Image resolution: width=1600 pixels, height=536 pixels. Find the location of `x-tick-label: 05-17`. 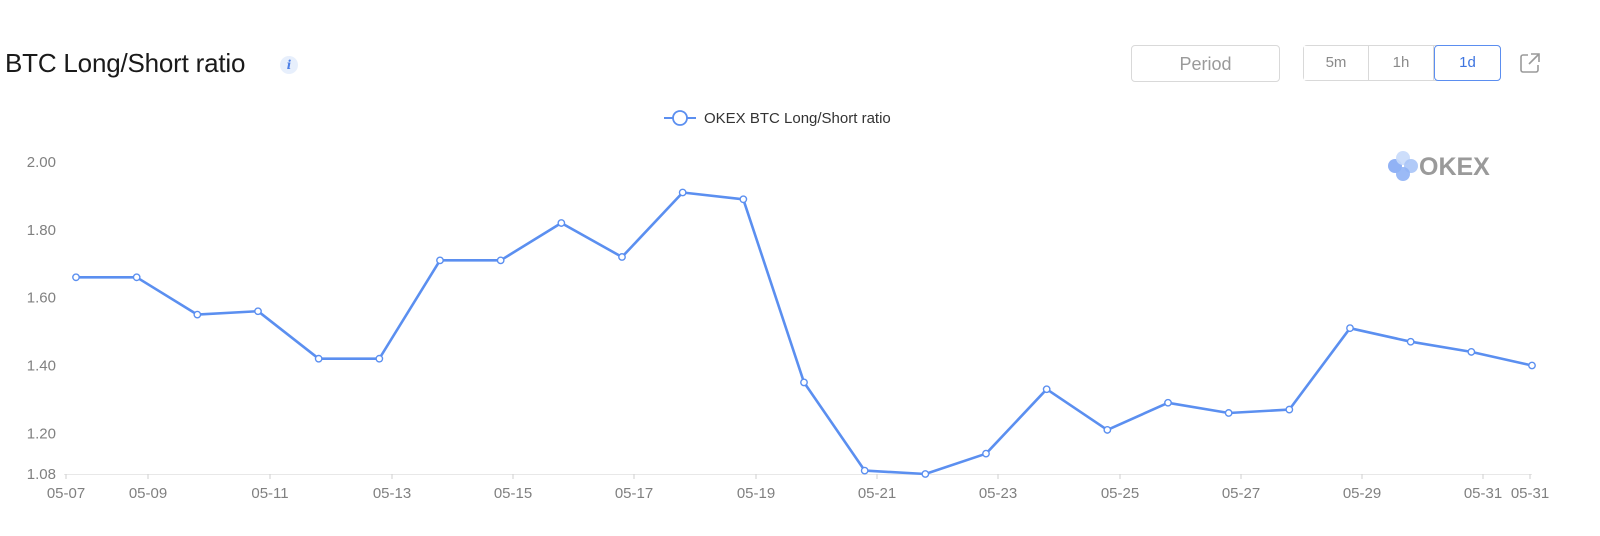

x-tick-label: 05-17 is located at coordinates (634, 493).